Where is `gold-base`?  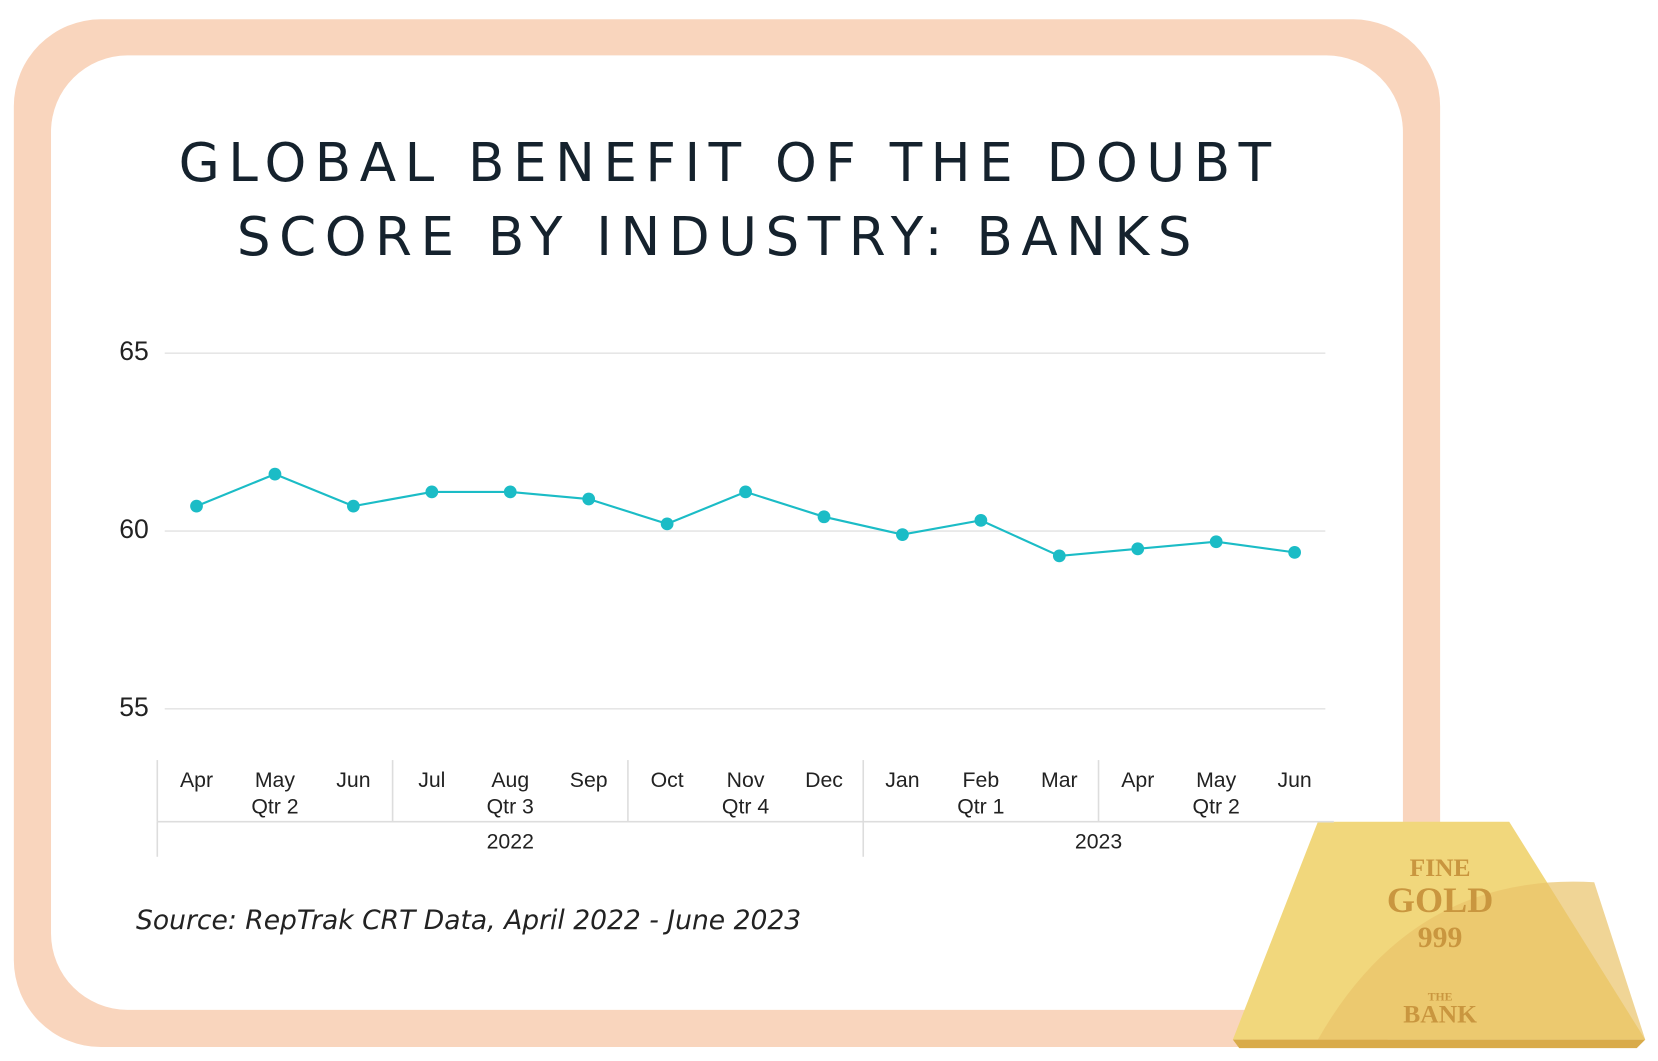
gold-base is located at coordinates (1439, 1044).